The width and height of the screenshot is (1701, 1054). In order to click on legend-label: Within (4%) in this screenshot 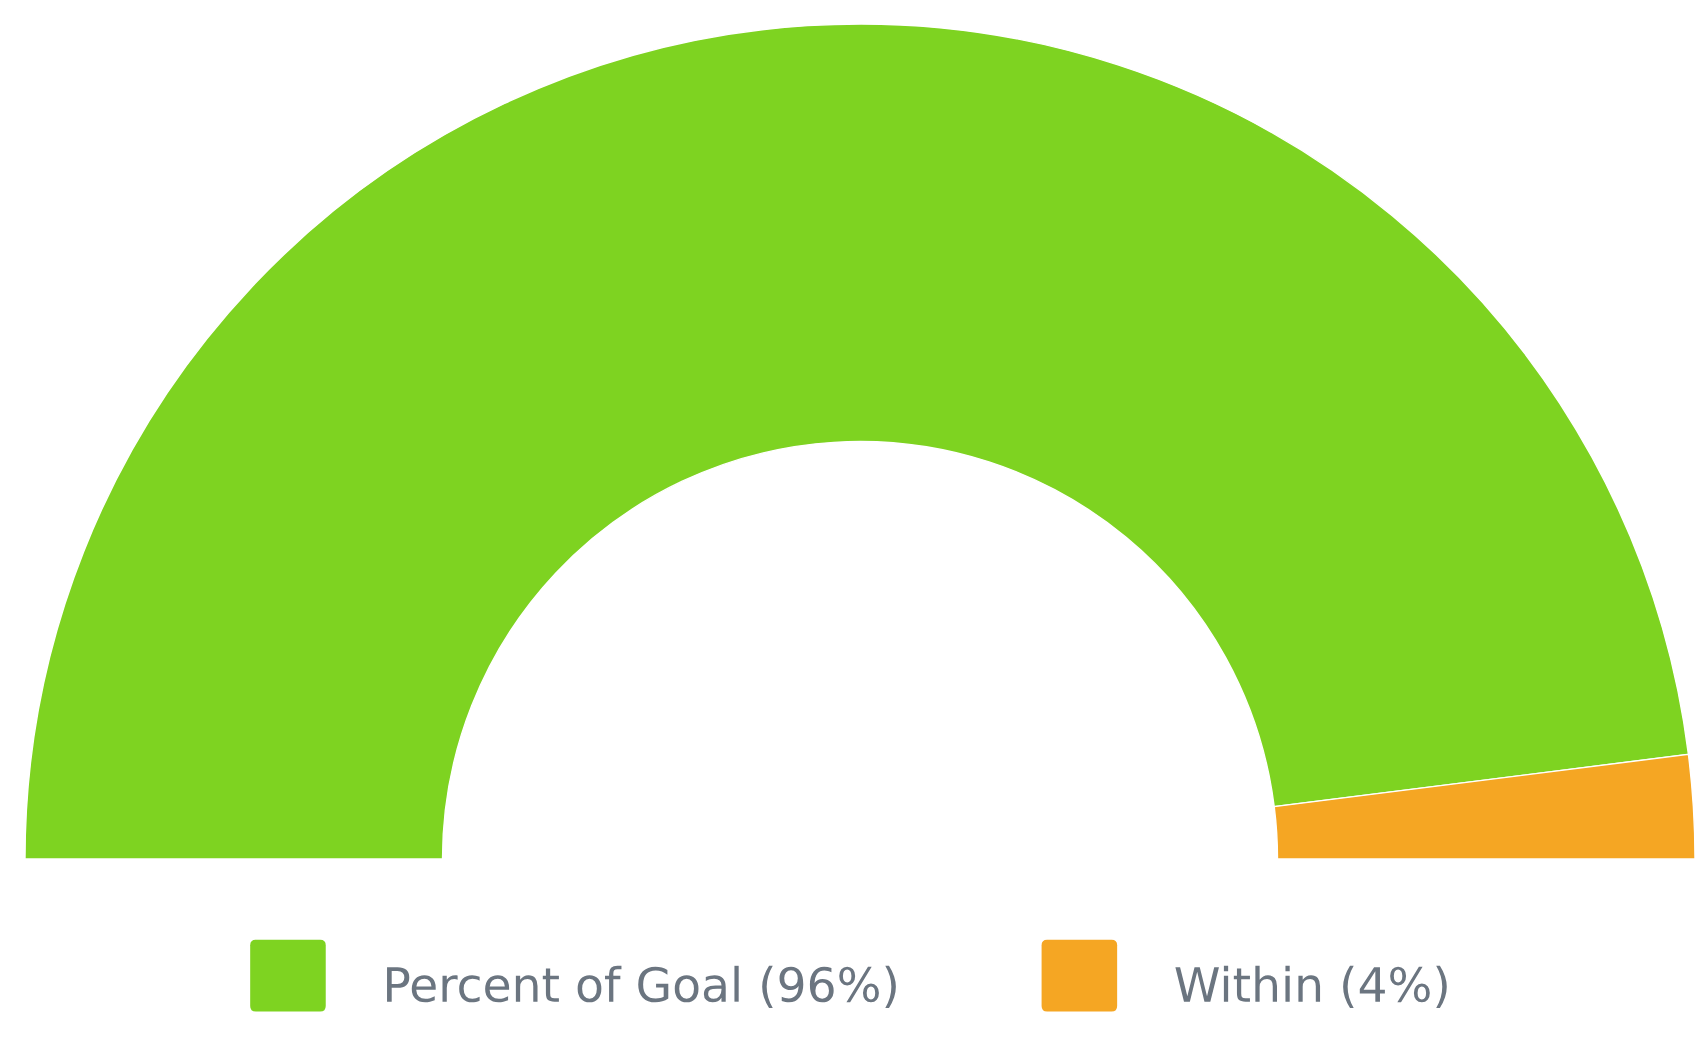, I will do `click(1311, 986)`.